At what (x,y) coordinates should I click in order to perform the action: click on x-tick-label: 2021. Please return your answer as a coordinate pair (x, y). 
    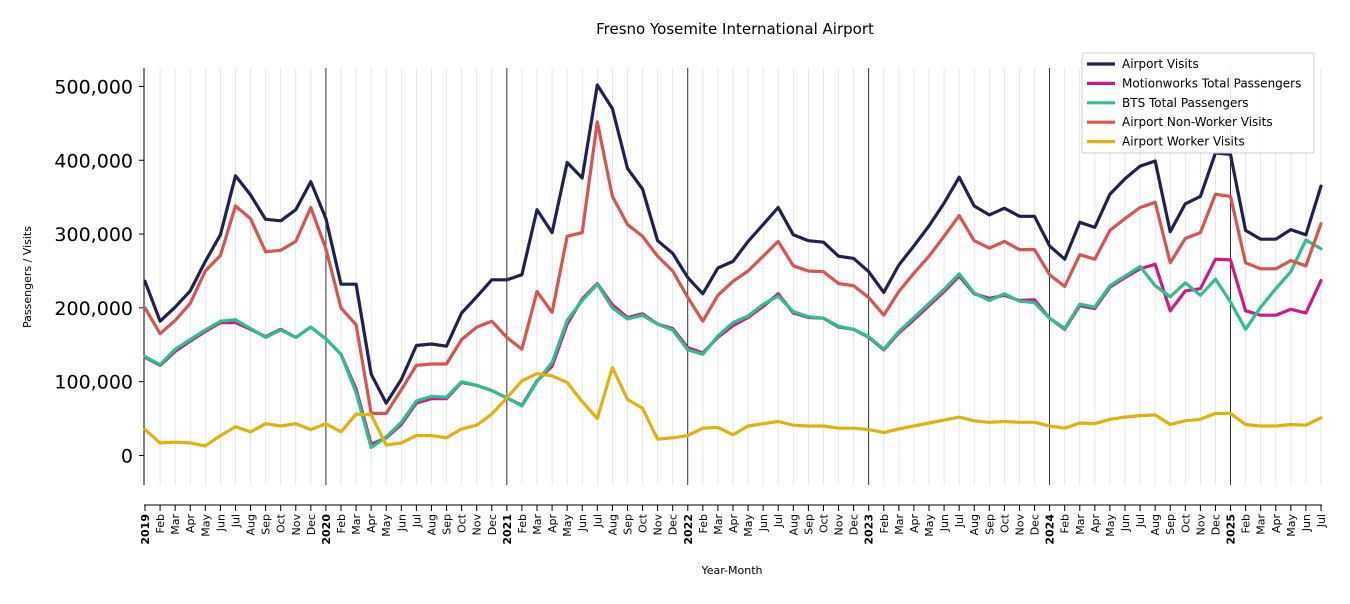
    Looking at the image, I should click on (507, 529).